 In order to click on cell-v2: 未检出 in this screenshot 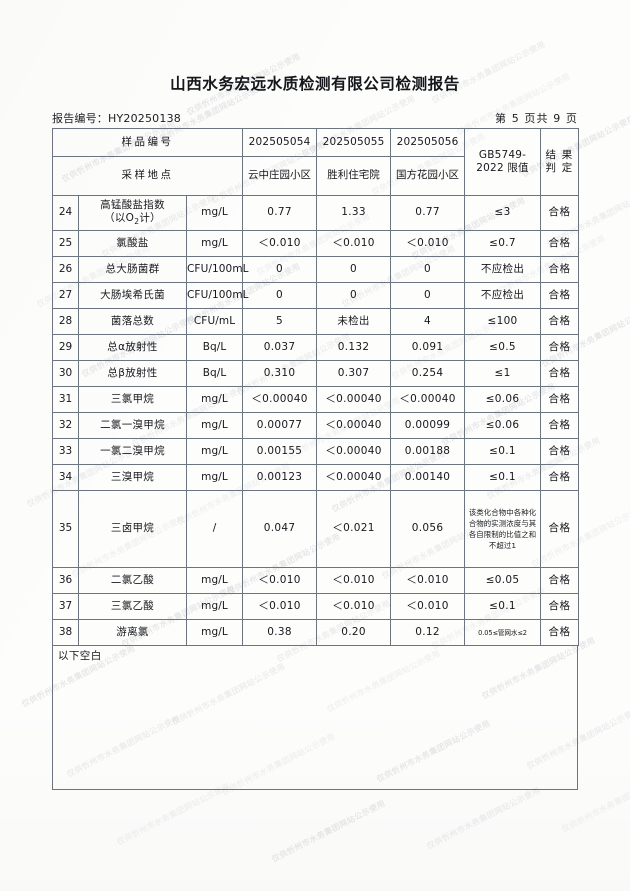, I will do `click(354, 321)`.